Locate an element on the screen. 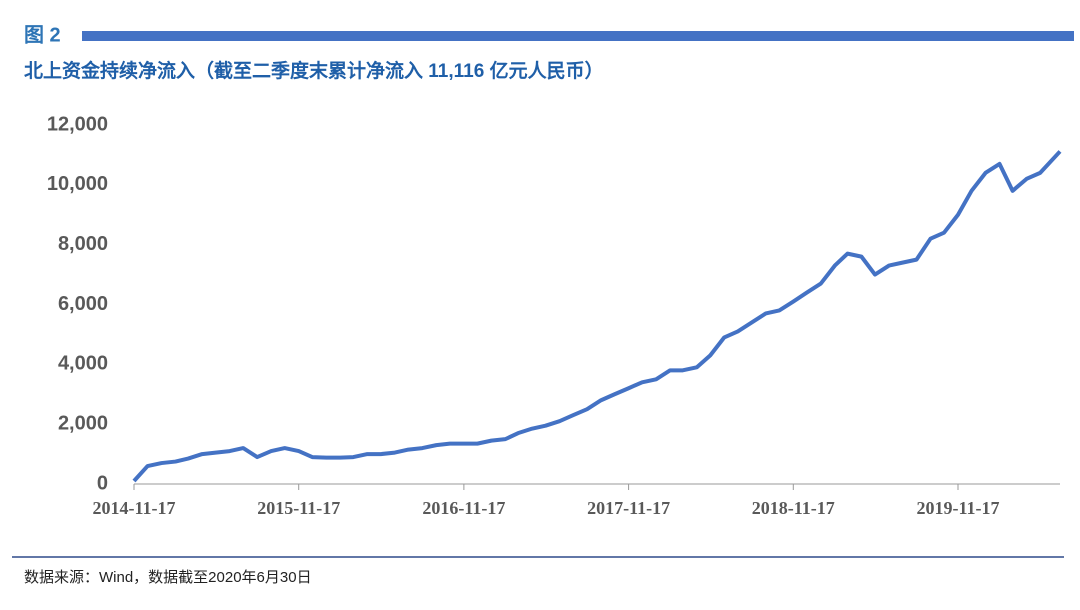 This screenshot has width=1080, height=610. header-bar is located at coordinates (578, 36).